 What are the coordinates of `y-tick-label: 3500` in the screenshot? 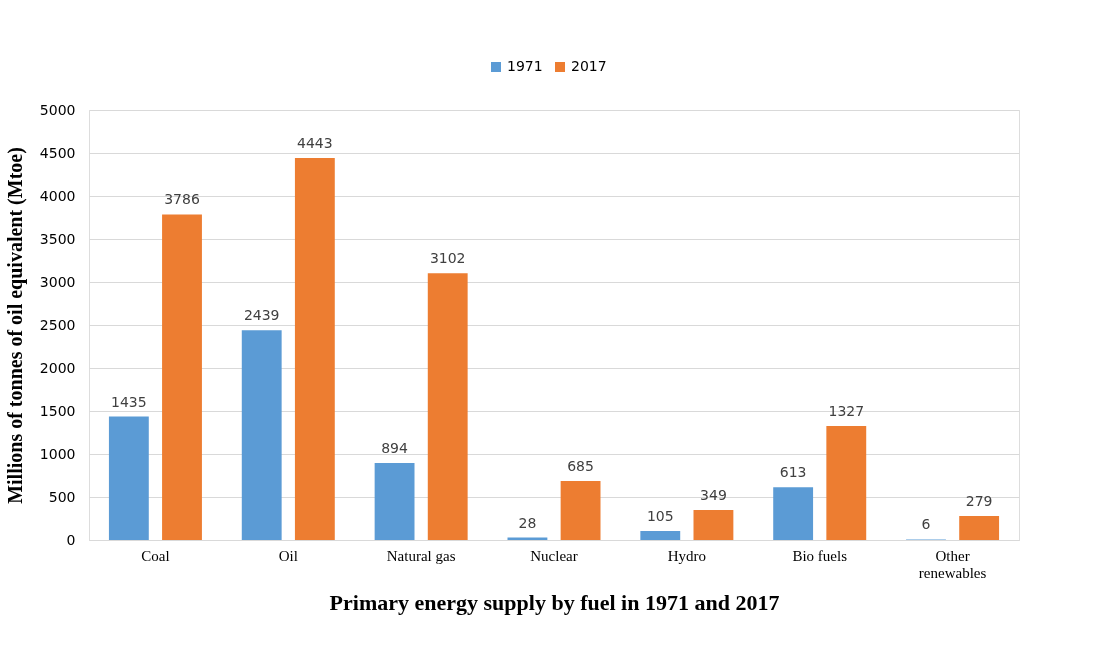 It's located at (57, 238).